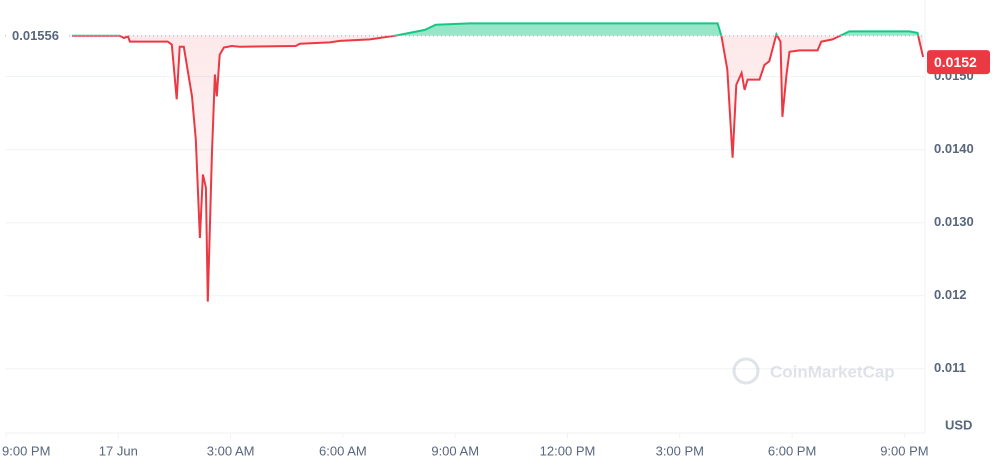 The height and width of the screenshot is (467, 992). Describe the element at coordinates (231, 450) in the screenshot. I see `x-tick-label: 3:00 AM` at that location.